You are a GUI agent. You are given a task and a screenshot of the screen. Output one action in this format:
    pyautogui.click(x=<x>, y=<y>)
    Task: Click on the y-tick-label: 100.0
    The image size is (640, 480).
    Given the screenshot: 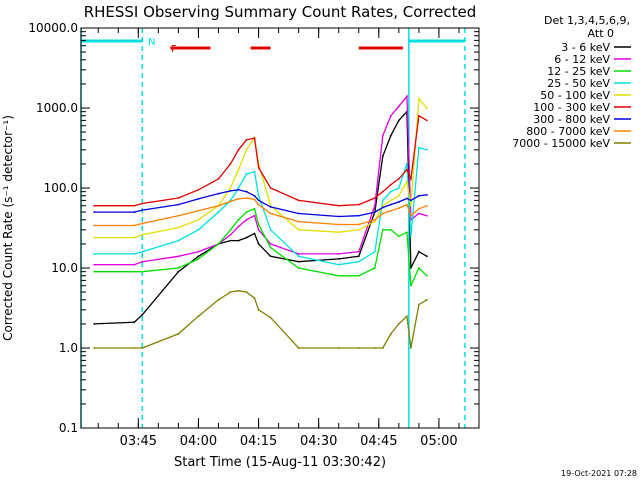 What is the action you would take?
    pyautogui.click(x=61, y=188)
    